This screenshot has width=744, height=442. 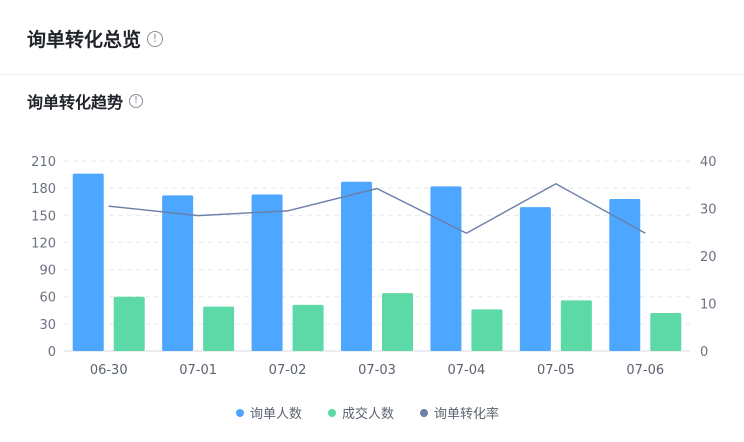 What do you see at coordinates (708, 210) in the screenshot?
I see `y-right-tick-label: 30` at bounding box center [708, 210].